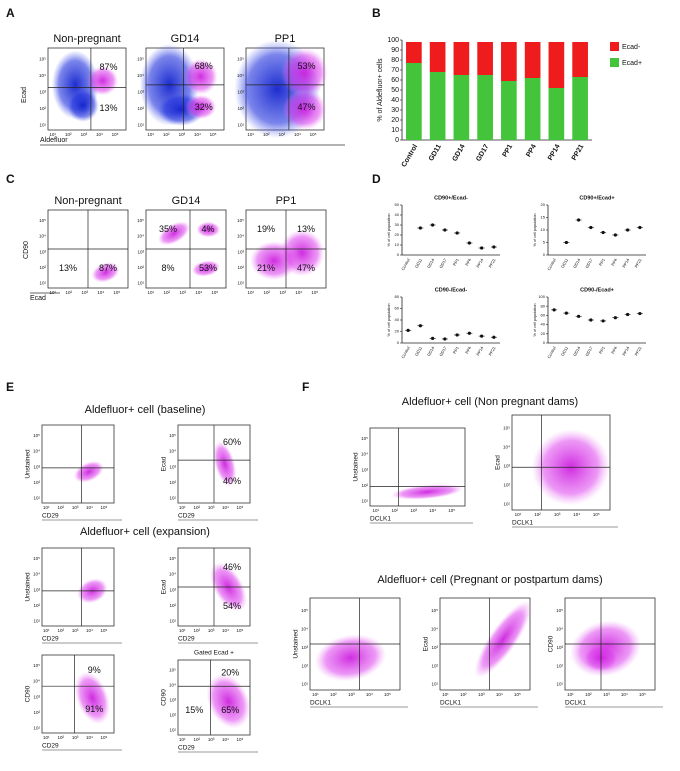  What do you see at coordinates (94, 670) in the screenshot?
I see `quadrant-percent: 9%` at bounding box center [94, 670].